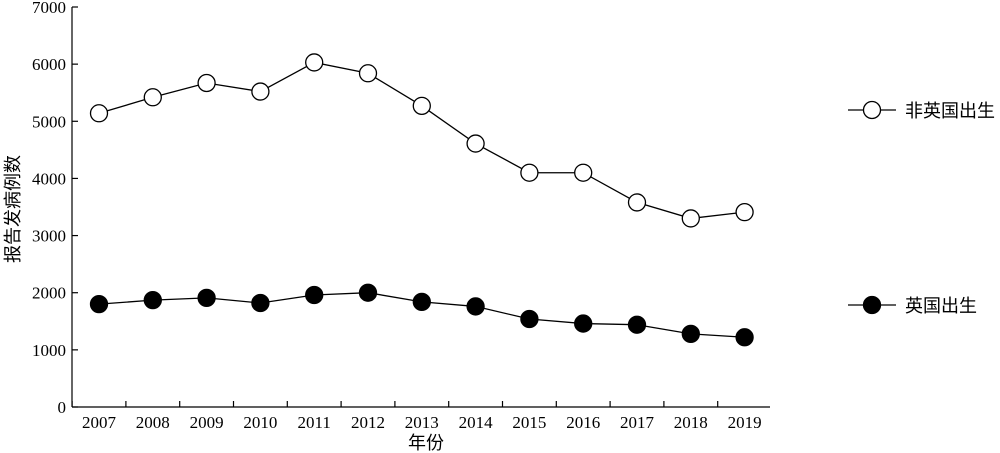  Describe the element at coordinates (13, 209) in the screenshot. I see `y-axis-title: 报告发病例数` at that location.